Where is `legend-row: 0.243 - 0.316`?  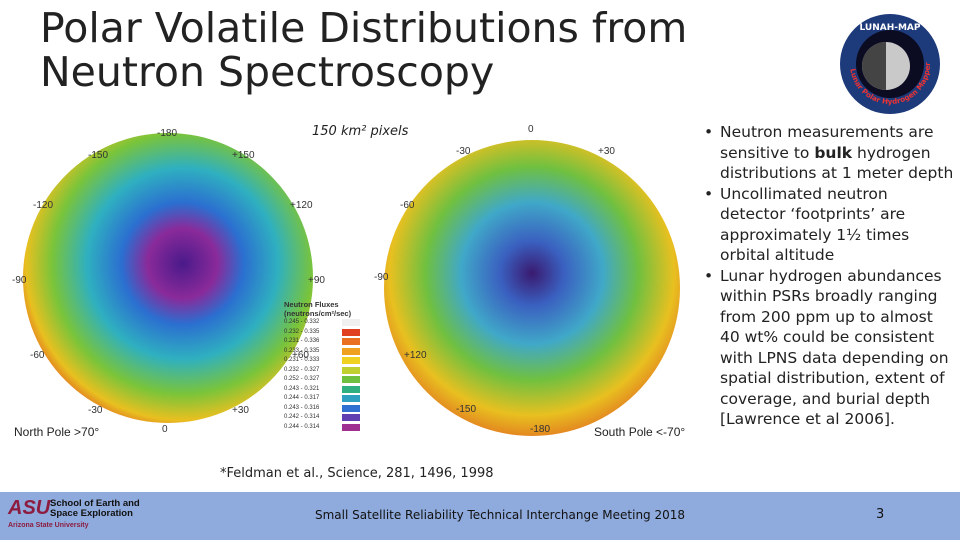 legend-row: 0.243 - 0.316 is located at coordinates (324, 409).